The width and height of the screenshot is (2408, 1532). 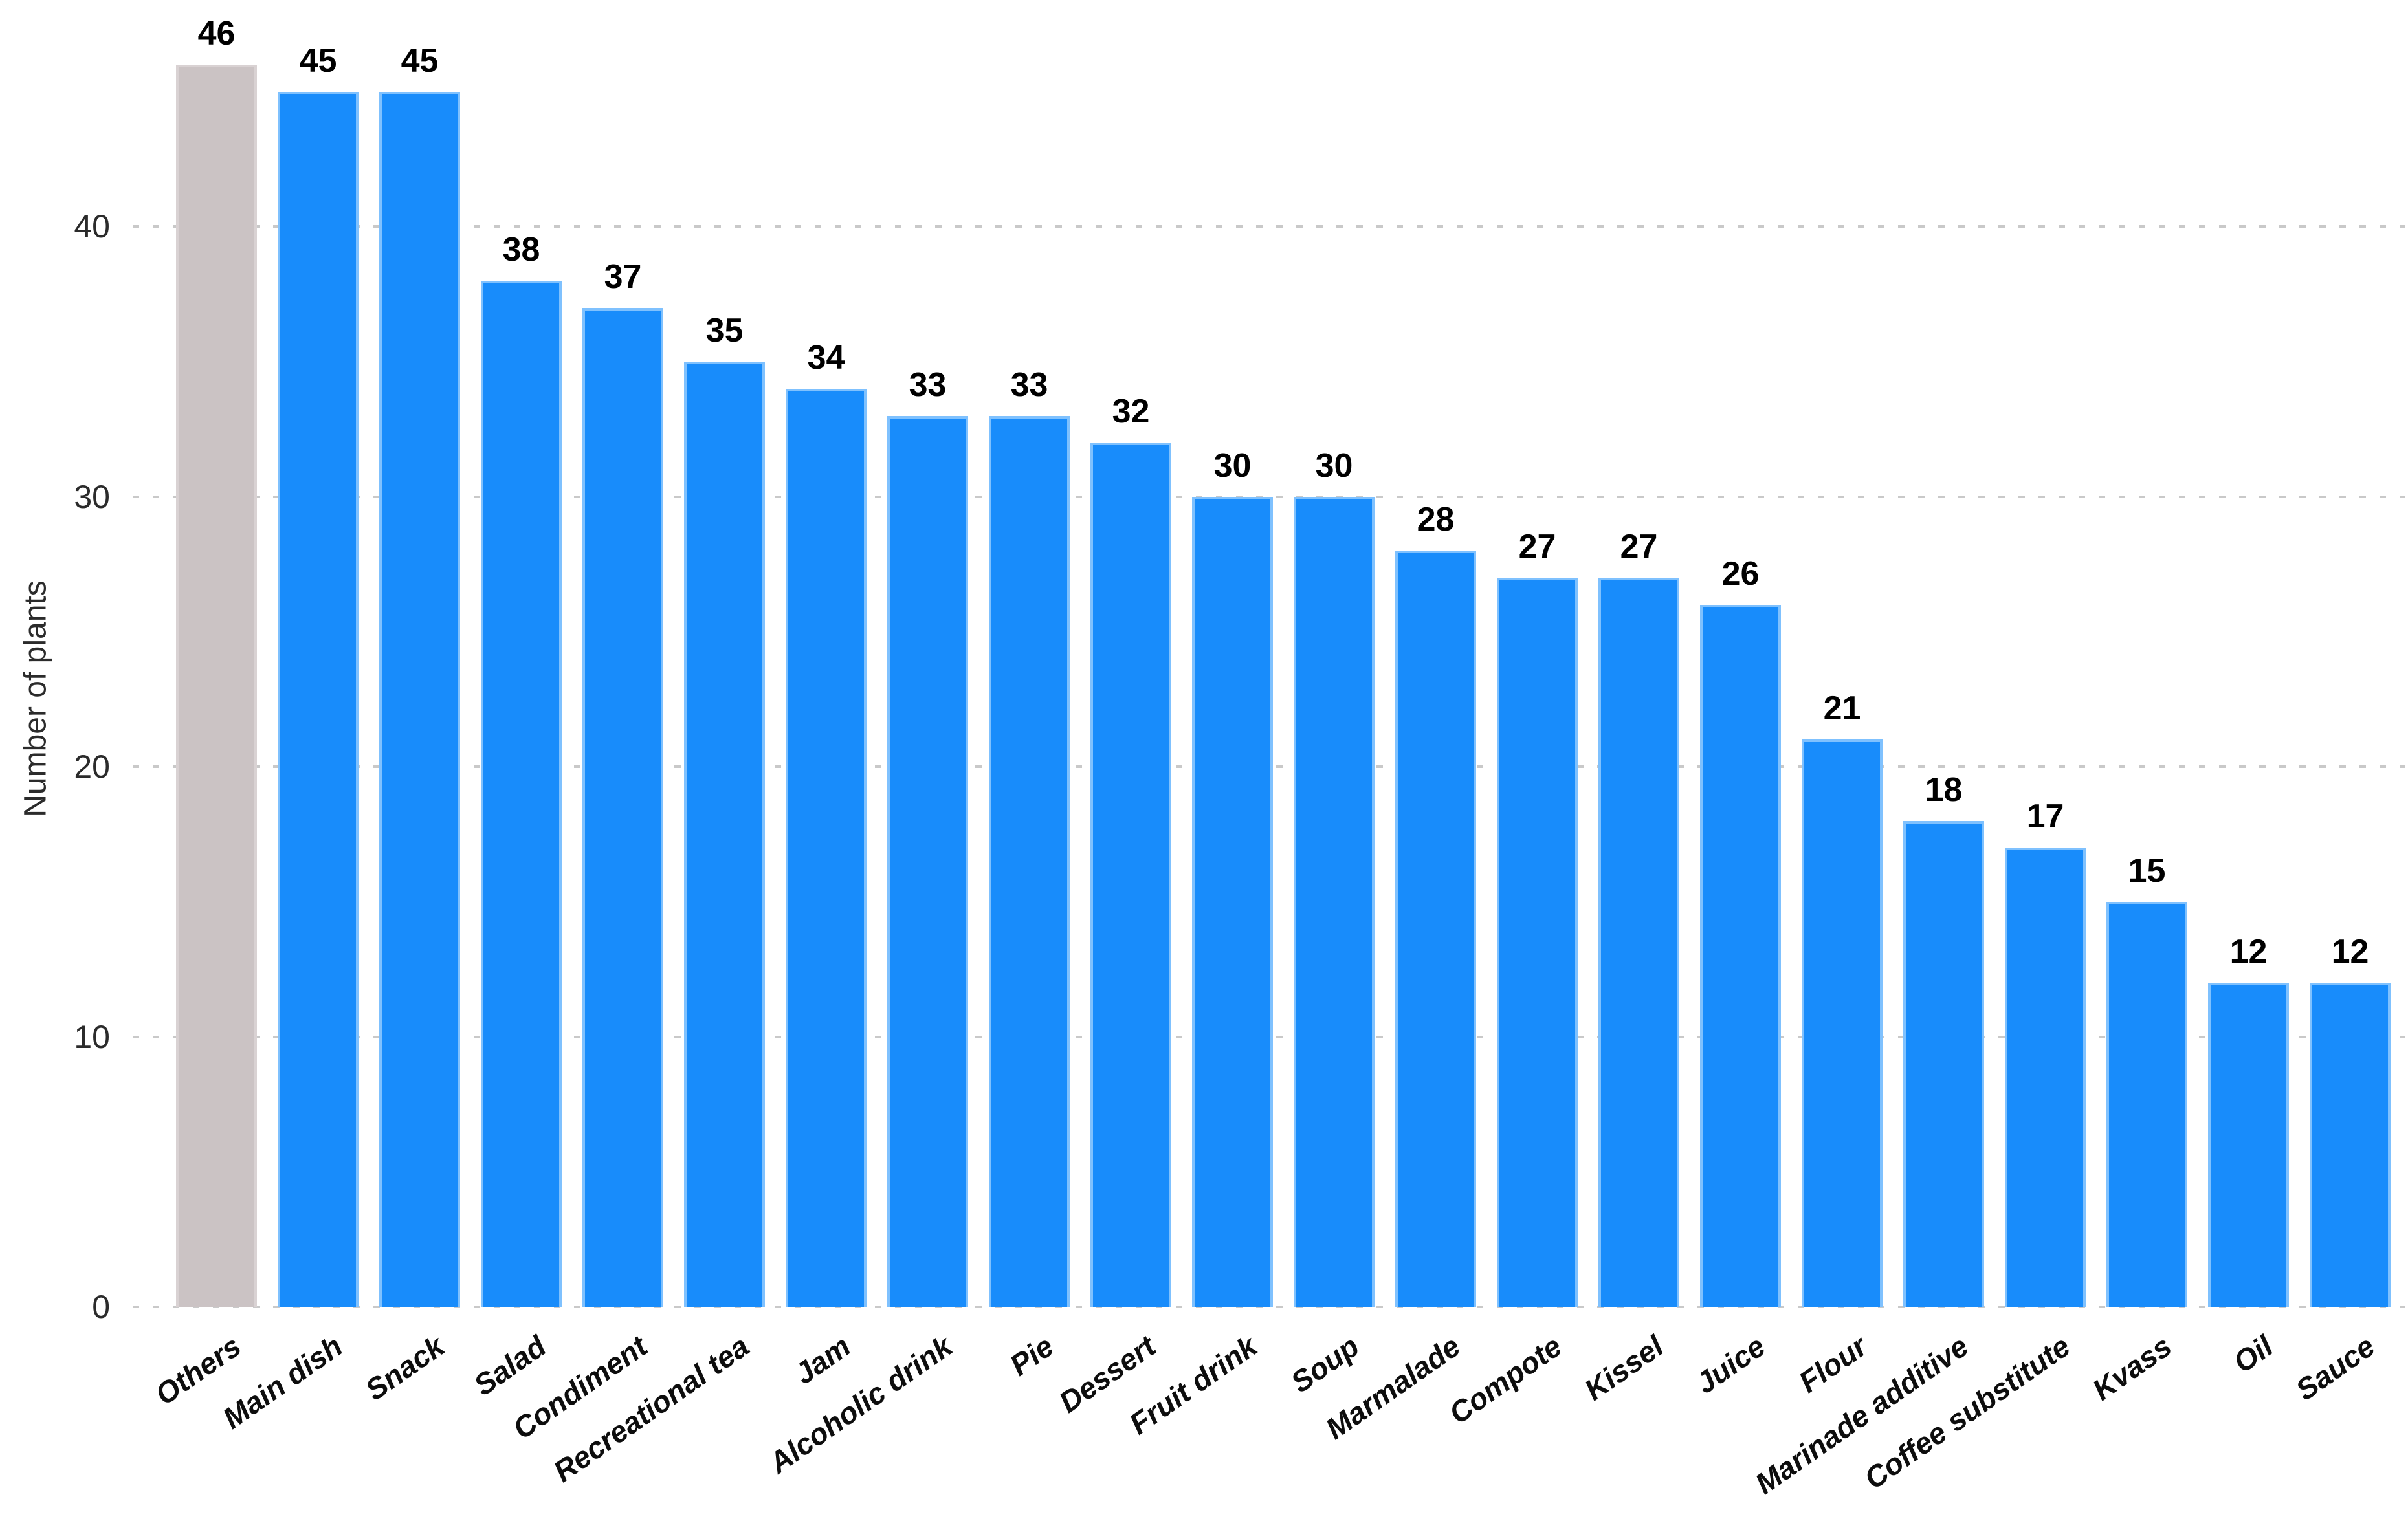 I want to click on x-category-label: Alcoholic drink, so click(x=860, y=1404).